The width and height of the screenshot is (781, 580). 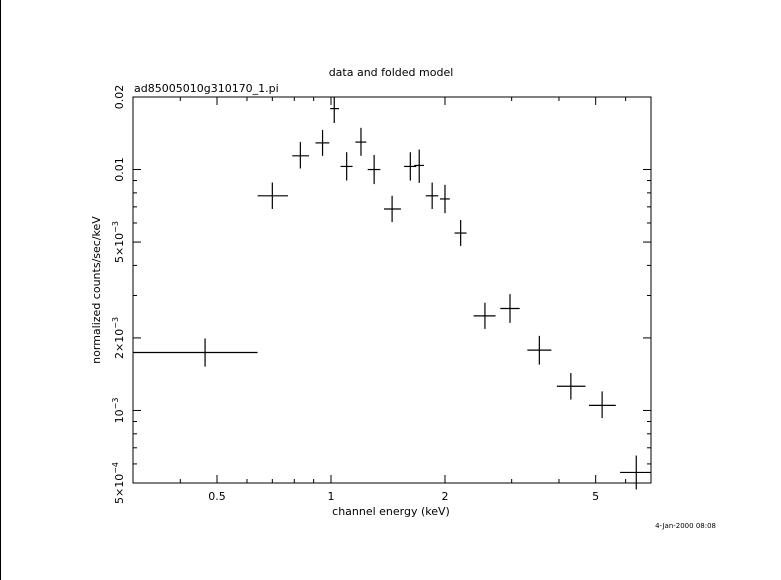 I want to click on x-tick-label: 1, so click(x=330, y=496).